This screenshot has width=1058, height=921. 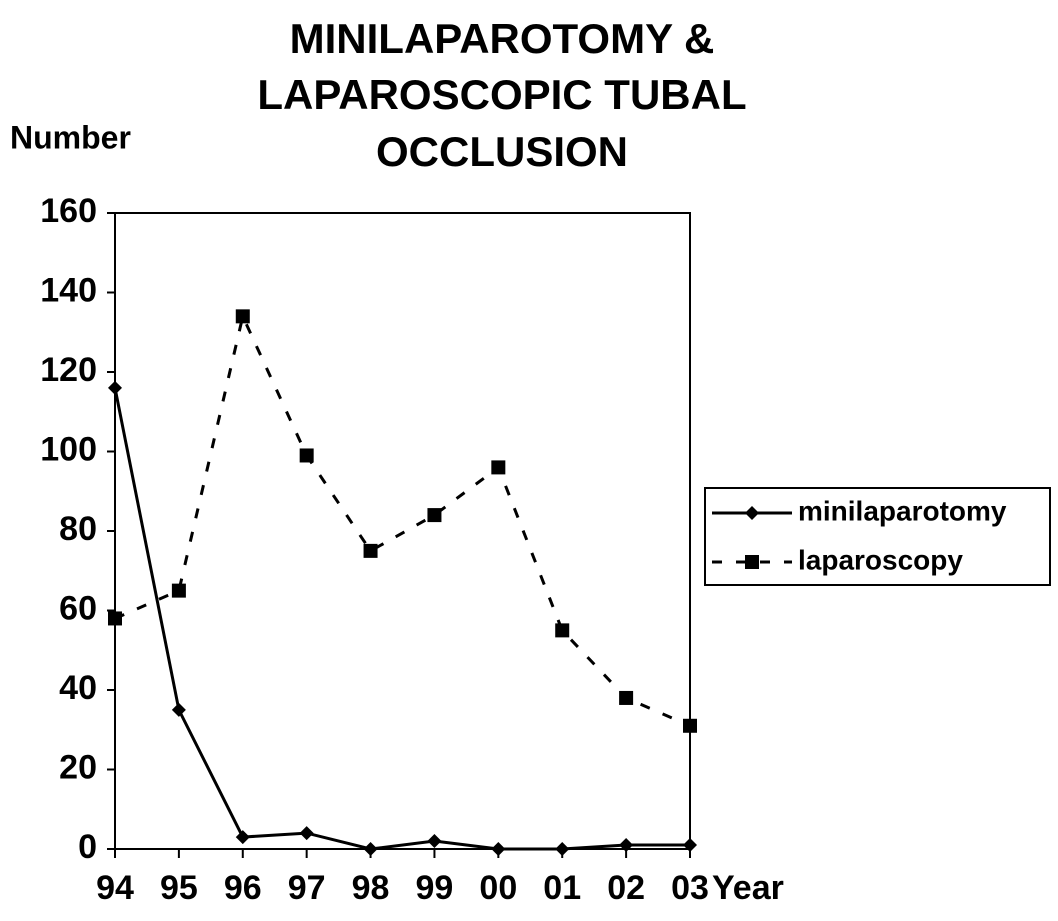 I want to click on x-tick-label: 97, so click(x=307, y=888).